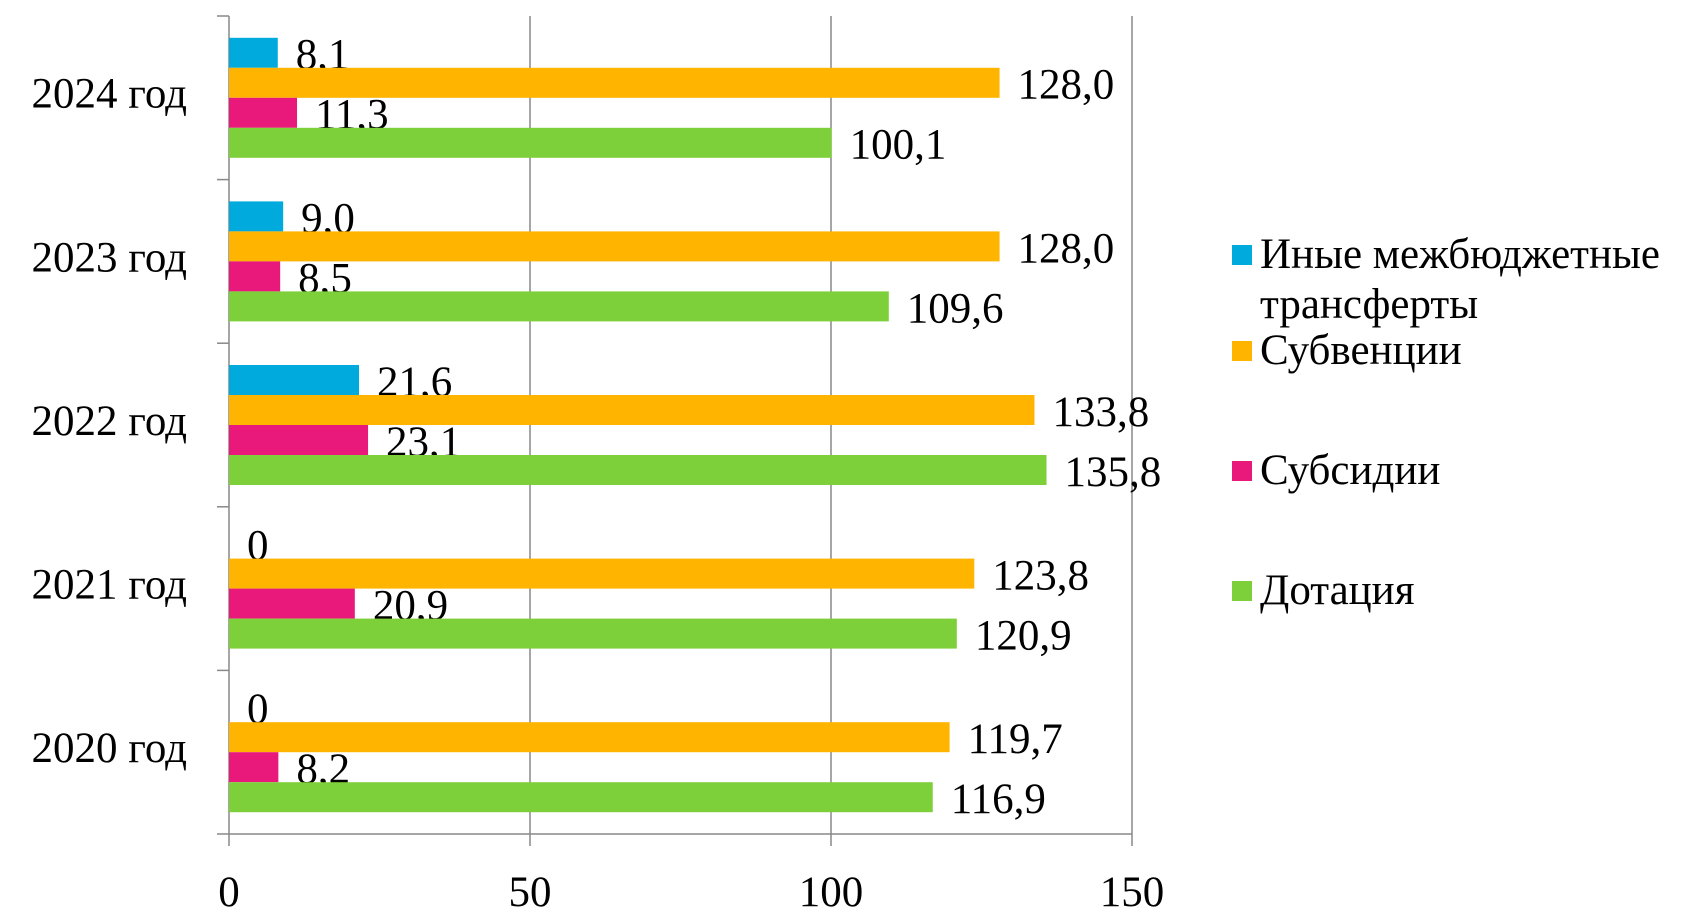 The image size is (1702, 912). Describe the element at coordinates (955, 308) in the screenshot. I see `data-label: 109,6` at that location.